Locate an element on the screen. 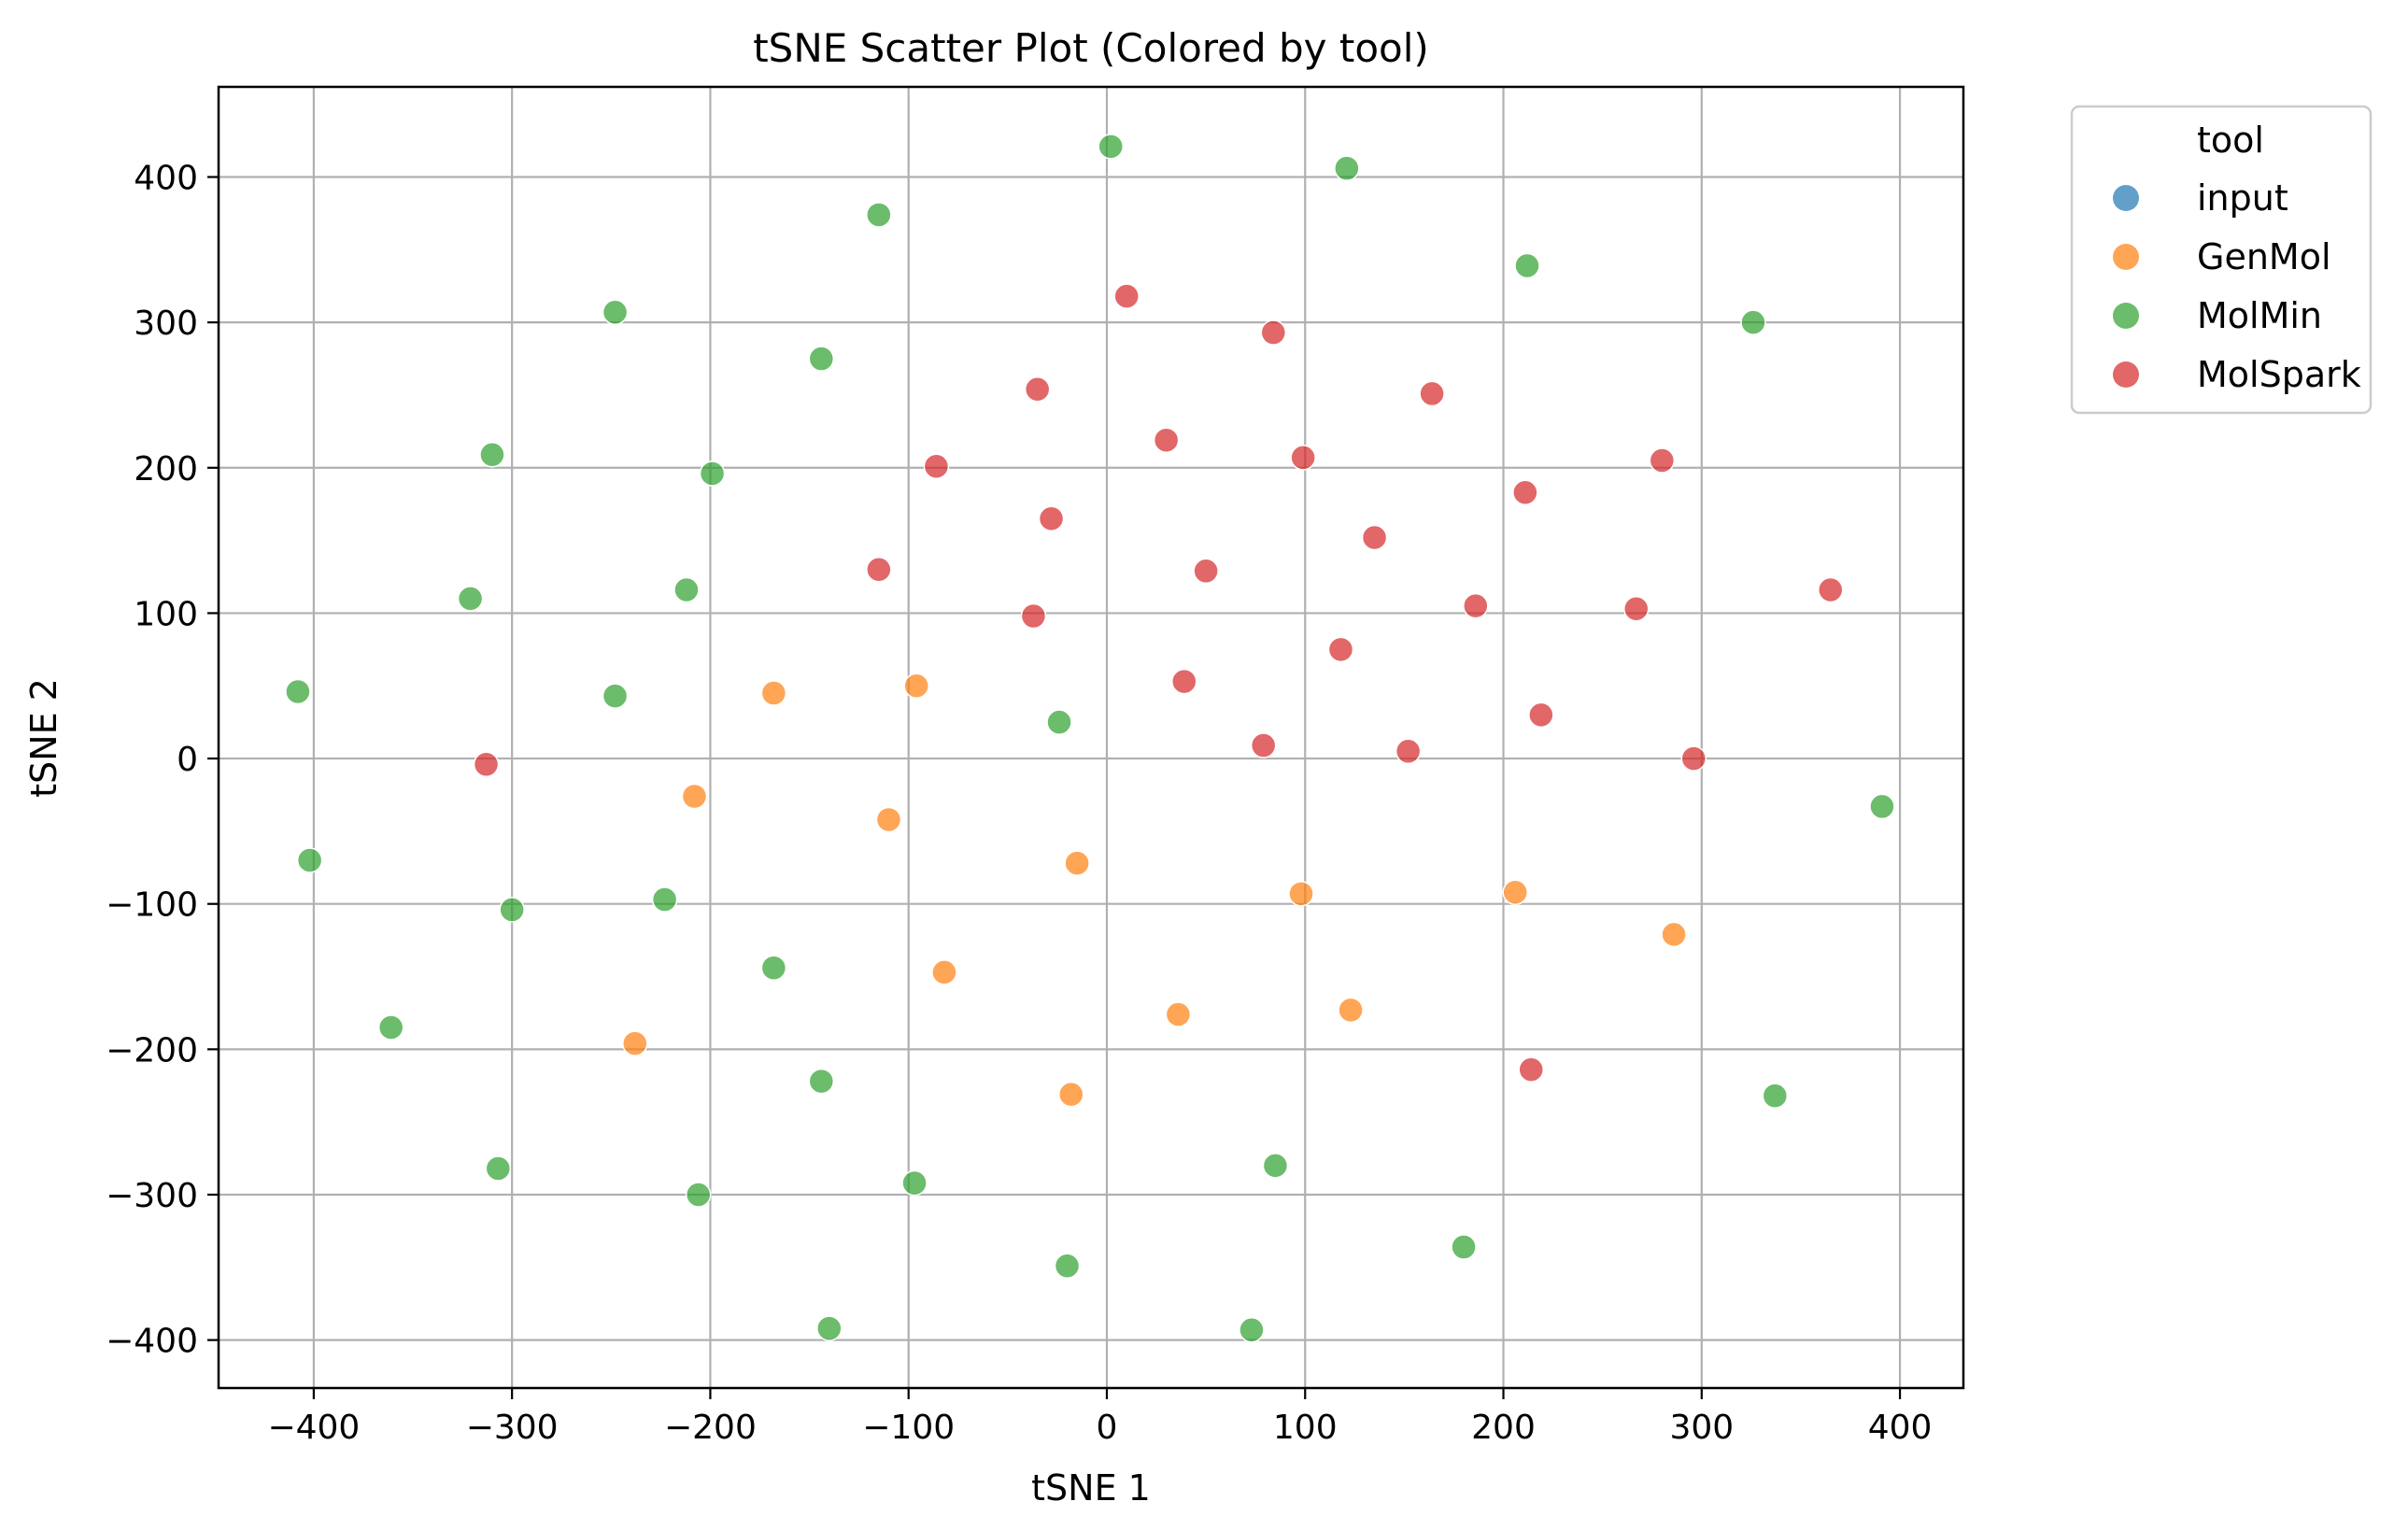  legend-label: GenMol is located at coordinates (2264, 256).